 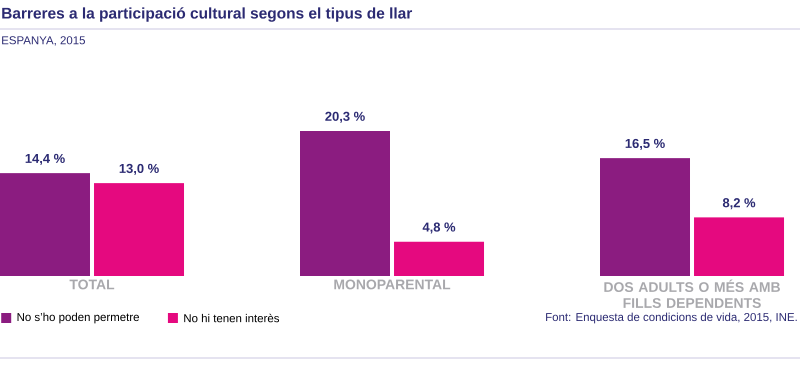 I want to click on chart-subtitle: ESPANYA, 2015, so click(x=43, y=41).